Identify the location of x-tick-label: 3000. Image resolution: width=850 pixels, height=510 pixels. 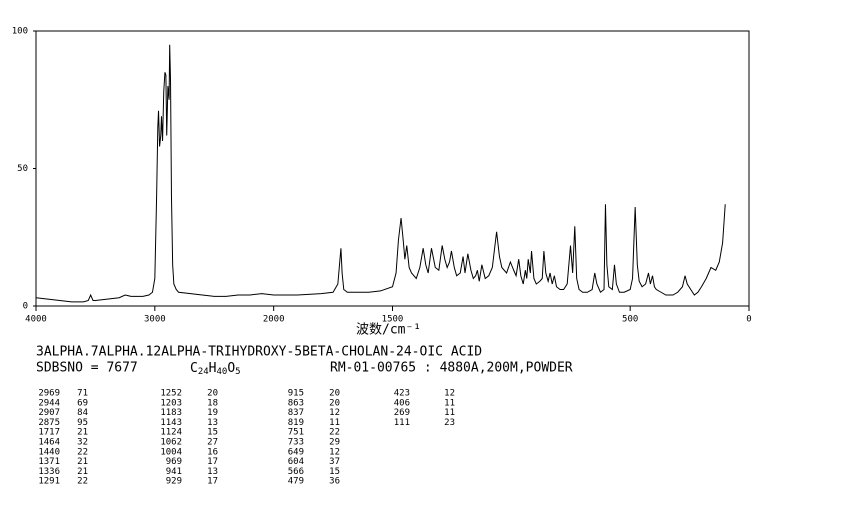
(155, 320).